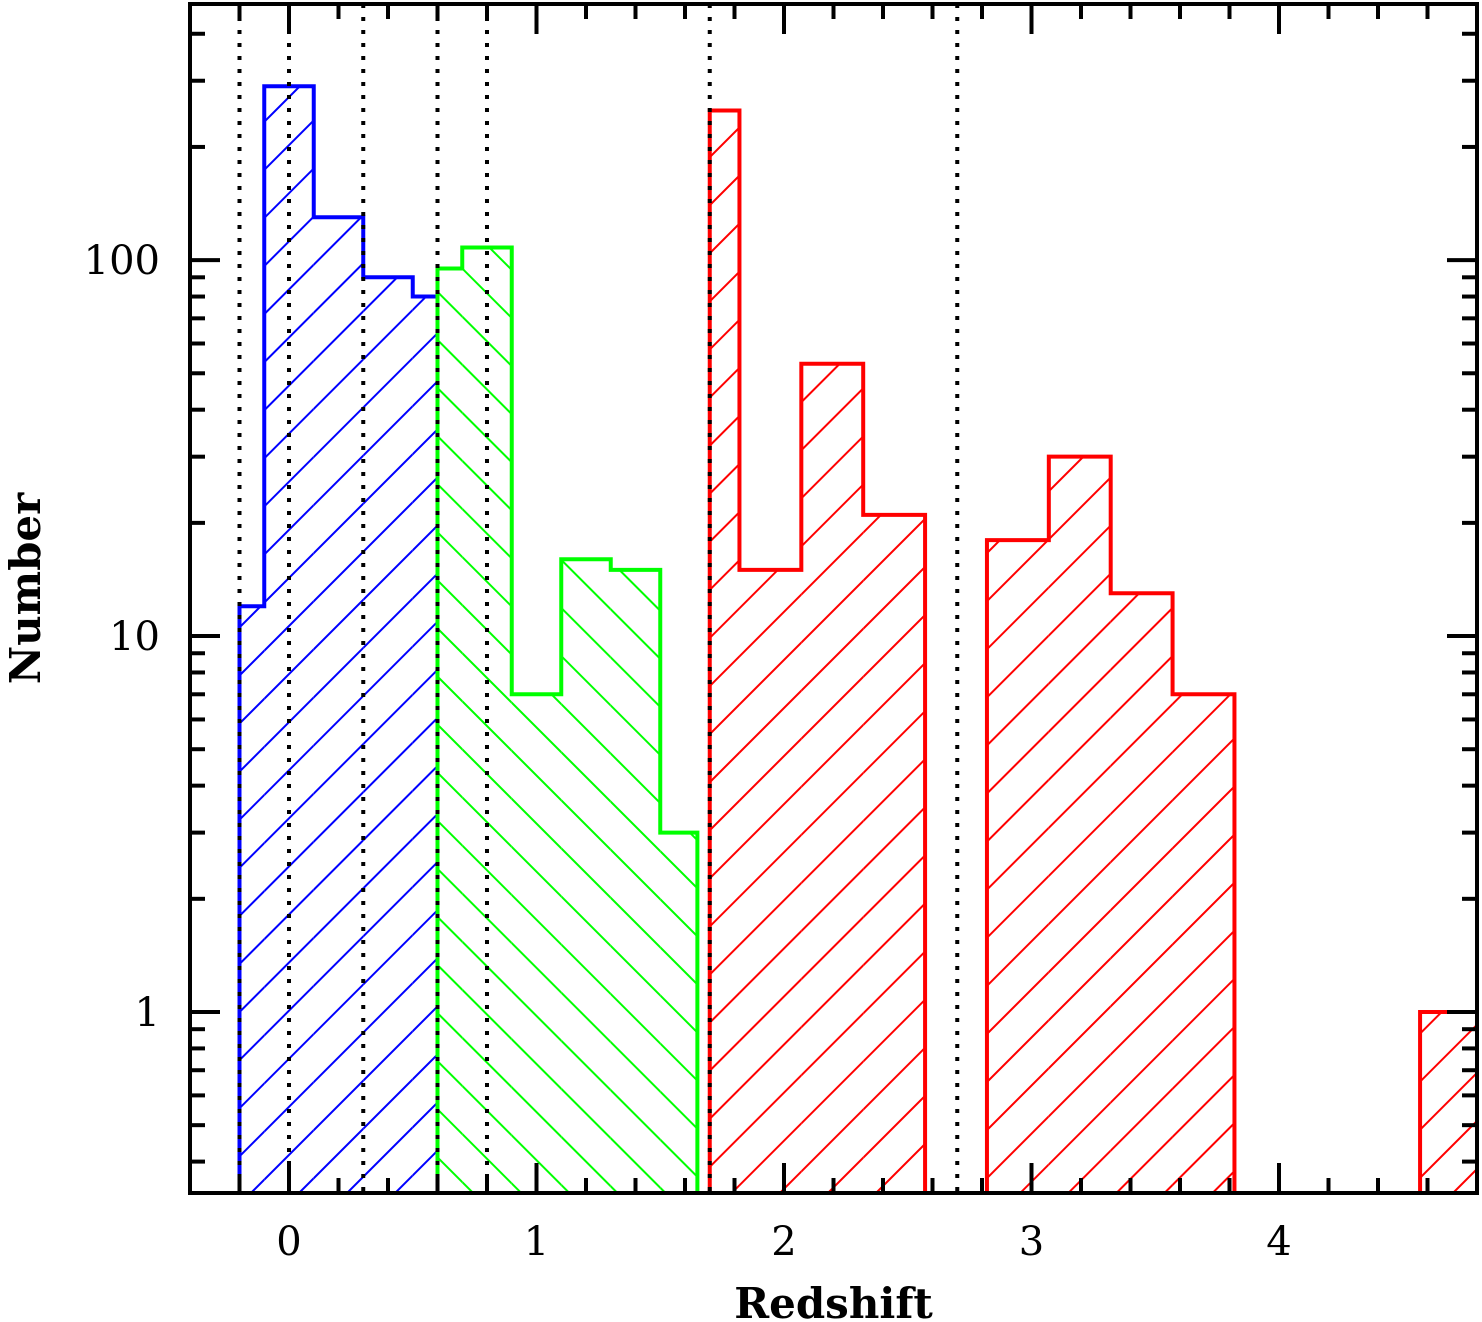 The image size is (1482, 1322). What do you see at coordinates (1031, 1242) in the screenshot?
I see `x-tick-label: 3` at bounding box center [1031, 1242].